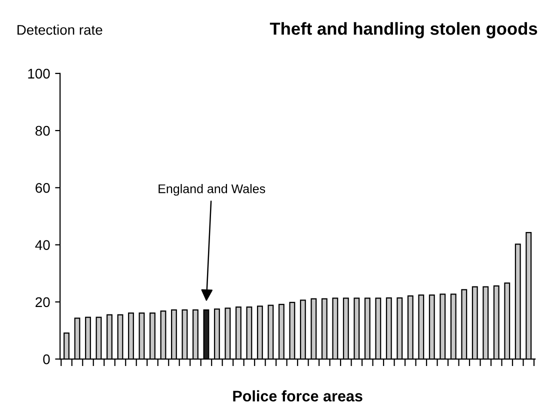  What do you see at coordinates (46, 359) in the screenshot?
I see `y-tick-label: 0` at bounding box center [46, 359].